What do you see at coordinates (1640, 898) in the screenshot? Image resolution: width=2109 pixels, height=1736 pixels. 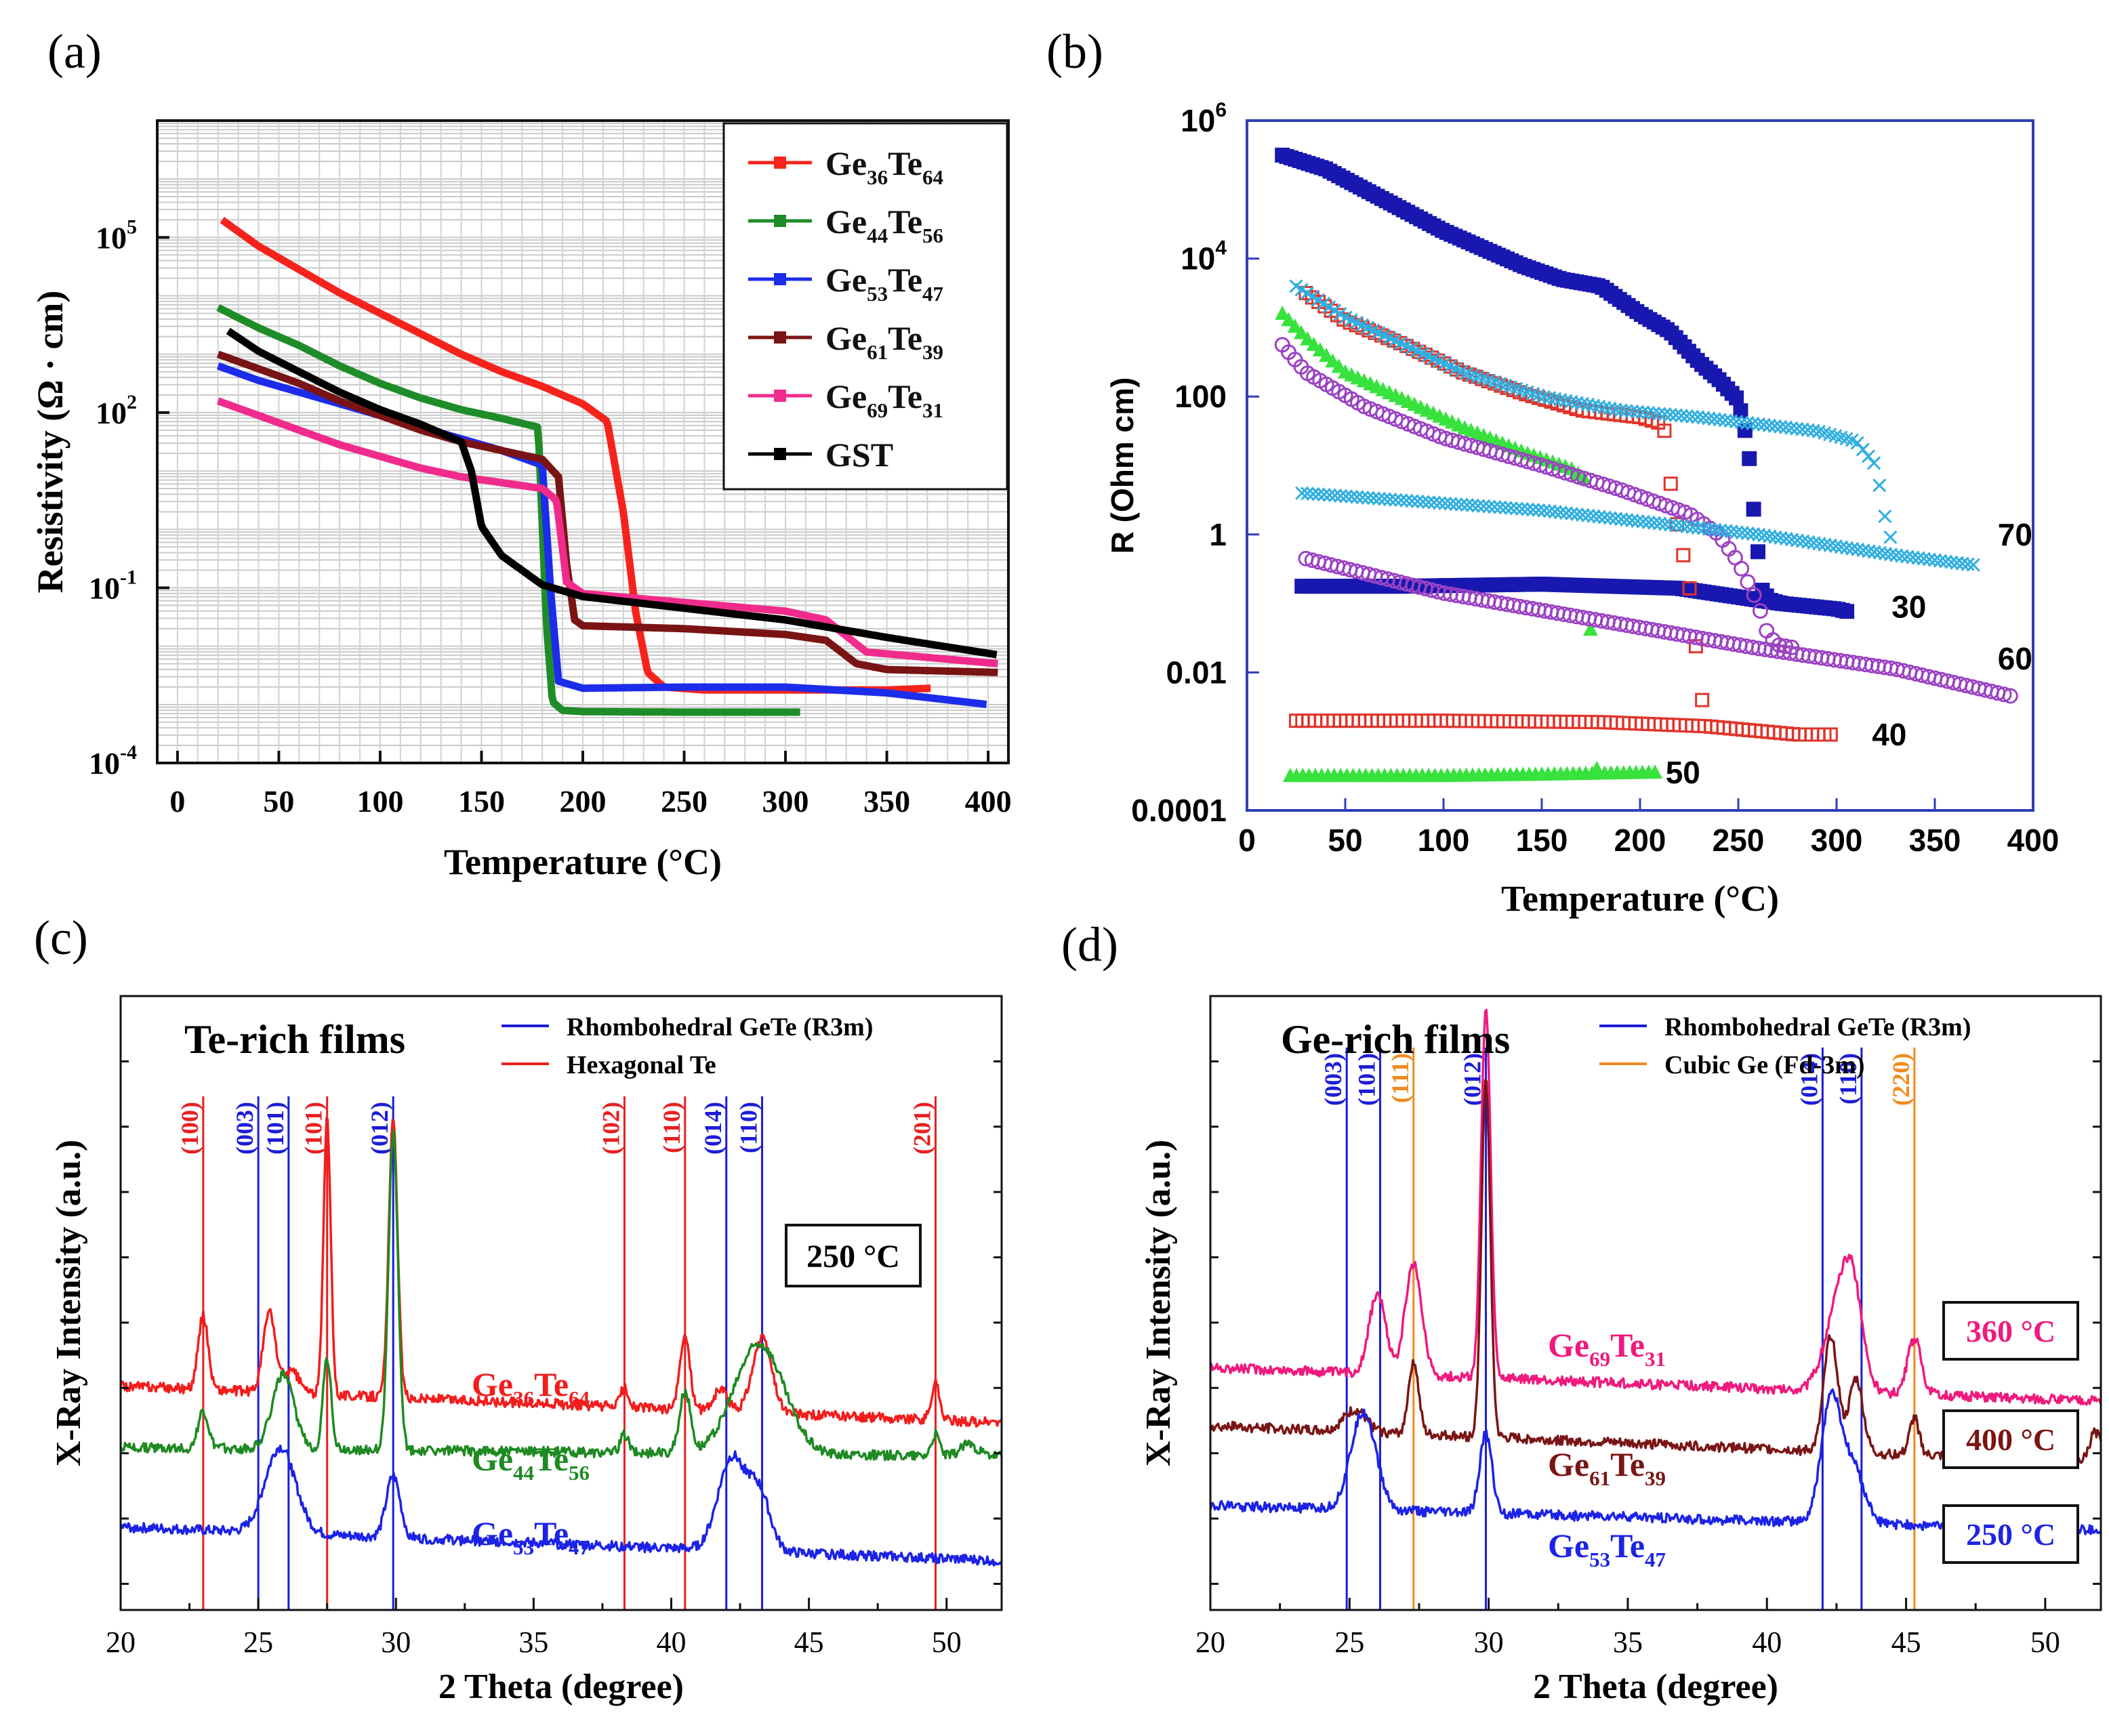 I see `x-axis-label: Temperature (°C)` at bounding box center [1640, 898].